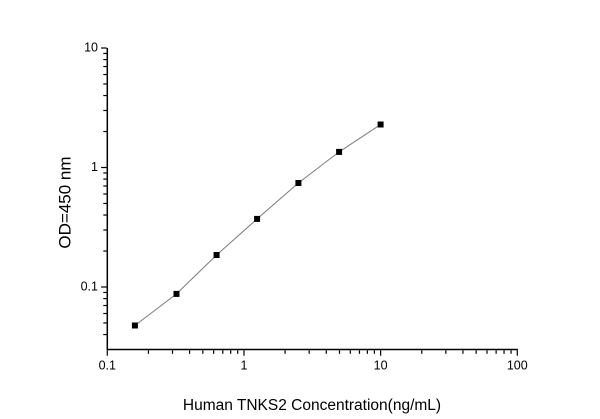  Describe the element at coordinates (65, 202) in the screenshot. I see `svg-text: OD=450 nm` at that location.